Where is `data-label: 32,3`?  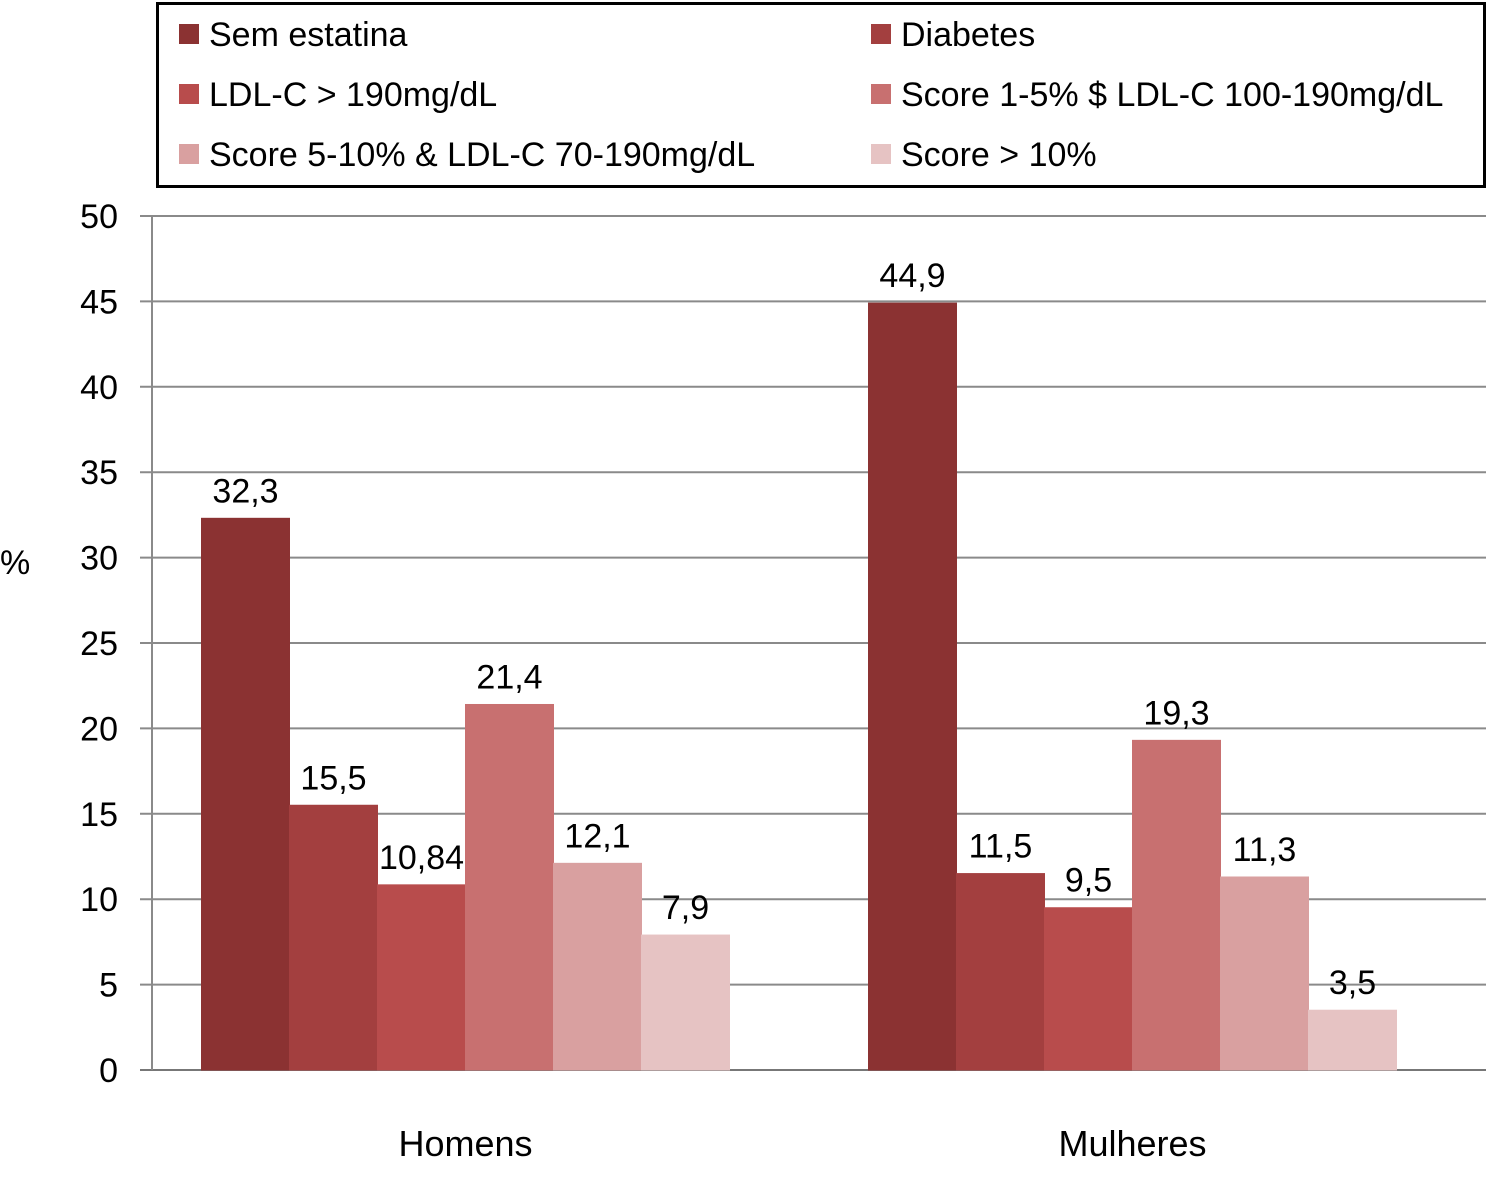
data-label: 32,3 is located at coordinates (245, 491).